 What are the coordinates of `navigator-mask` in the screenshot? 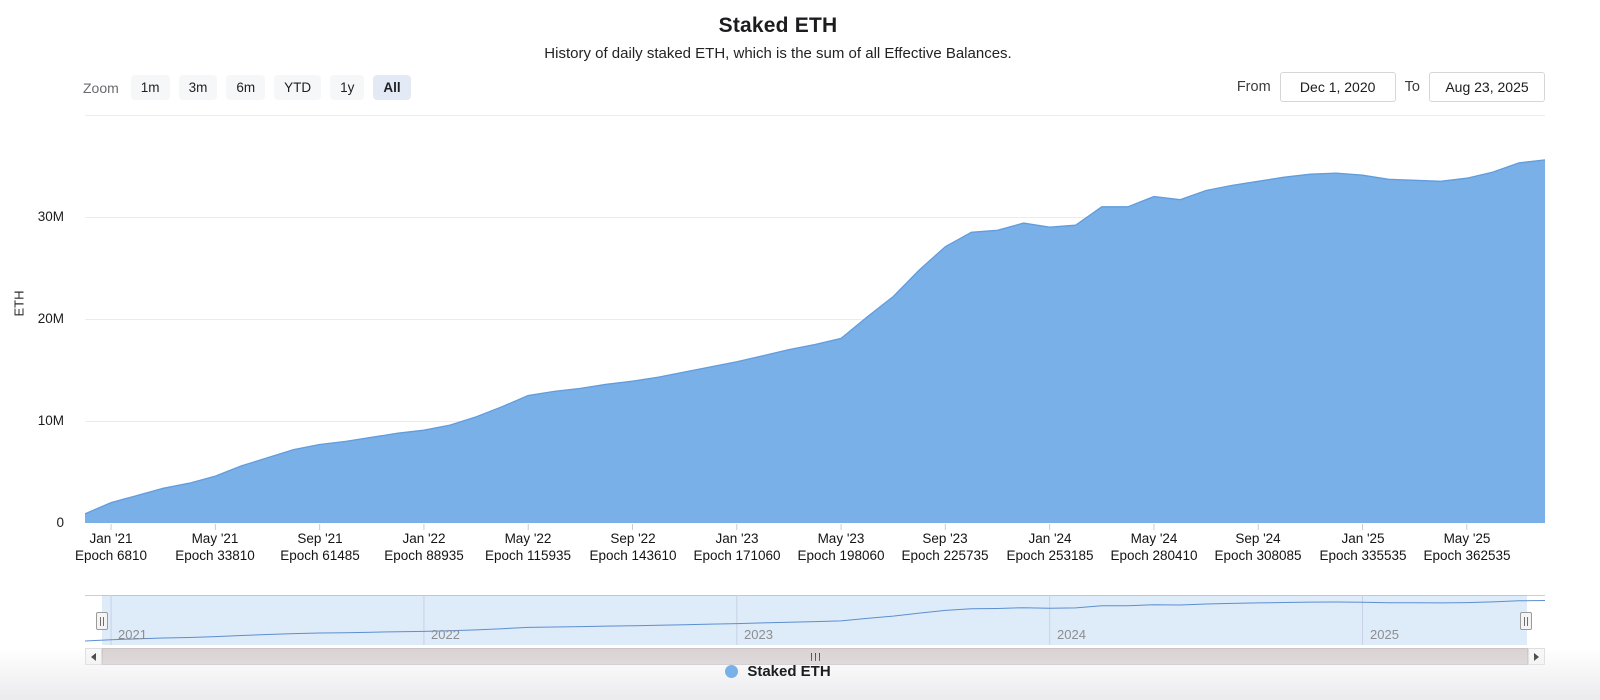 It's located at (814, 620).